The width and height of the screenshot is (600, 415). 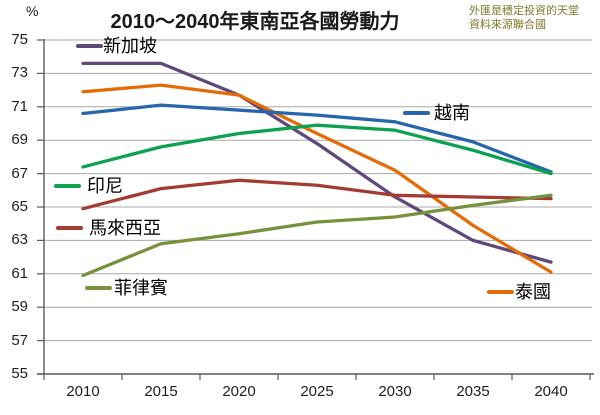 What do you see at coordinates (19, 273) in the screenshot?
I see `y-axis-tick-label: 61` at bounding box center [19, 273].